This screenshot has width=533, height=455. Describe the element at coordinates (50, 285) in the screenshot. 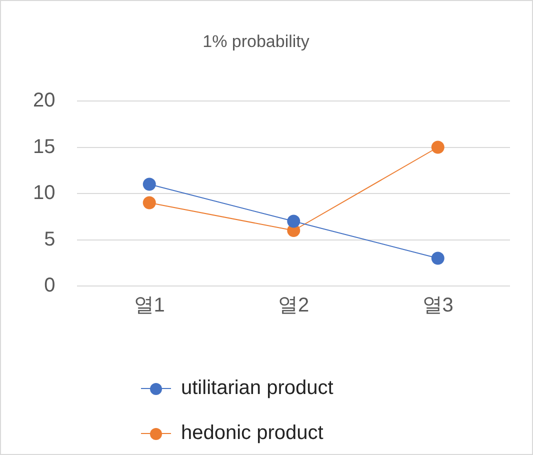

I see `y-tick-label: 0` at that location.